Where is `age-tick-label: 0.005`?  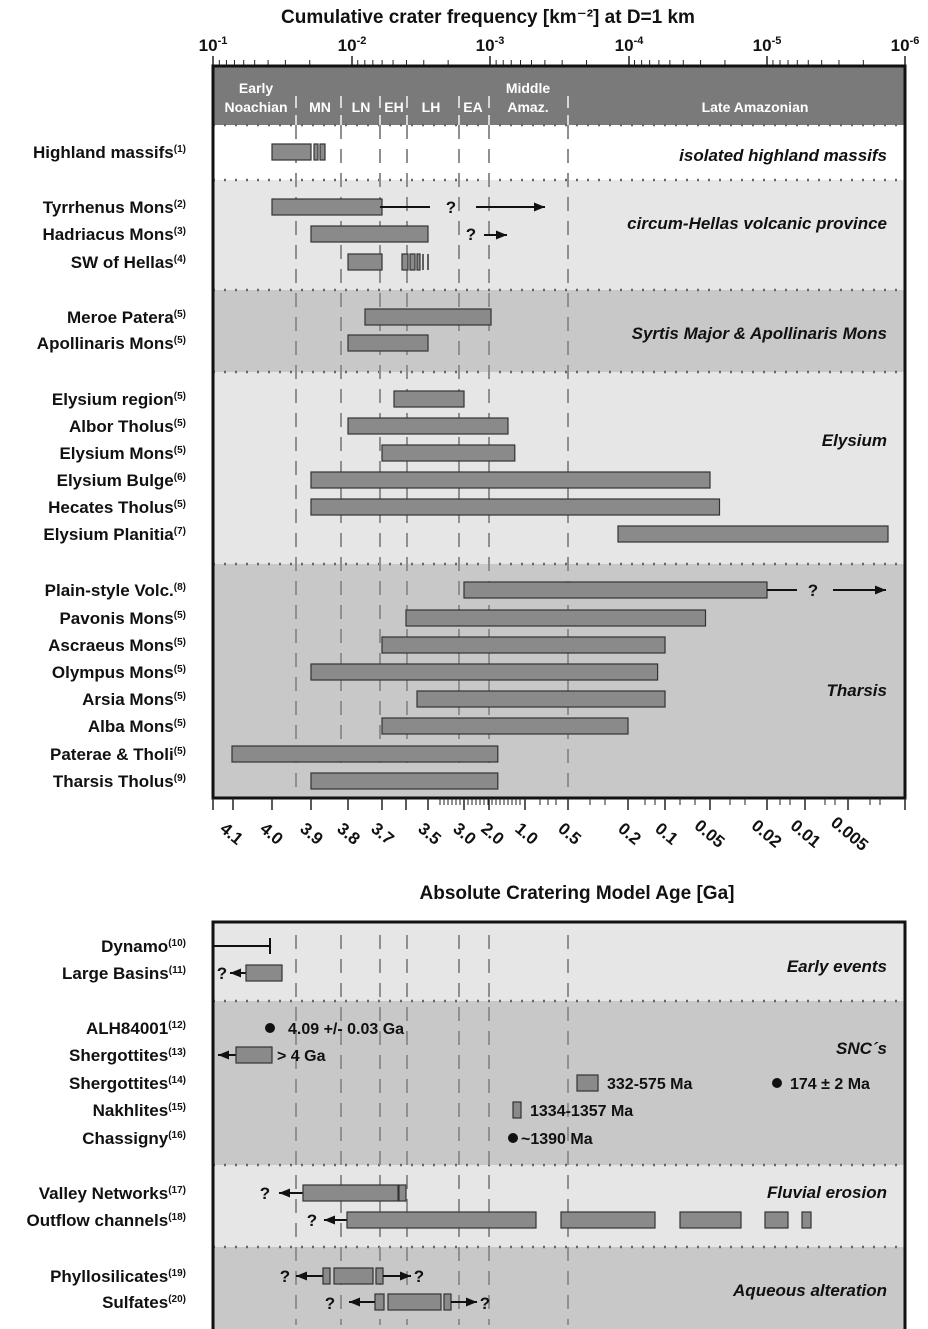
age-tick-label: 0.005 is located at coordinates (849, 834).